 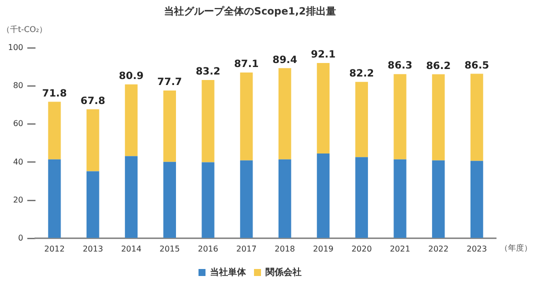 What do you see at coordinates (93, 249) in the screenshot?
I see `x-tick-label: 2013` at bounding box center [93, 249].